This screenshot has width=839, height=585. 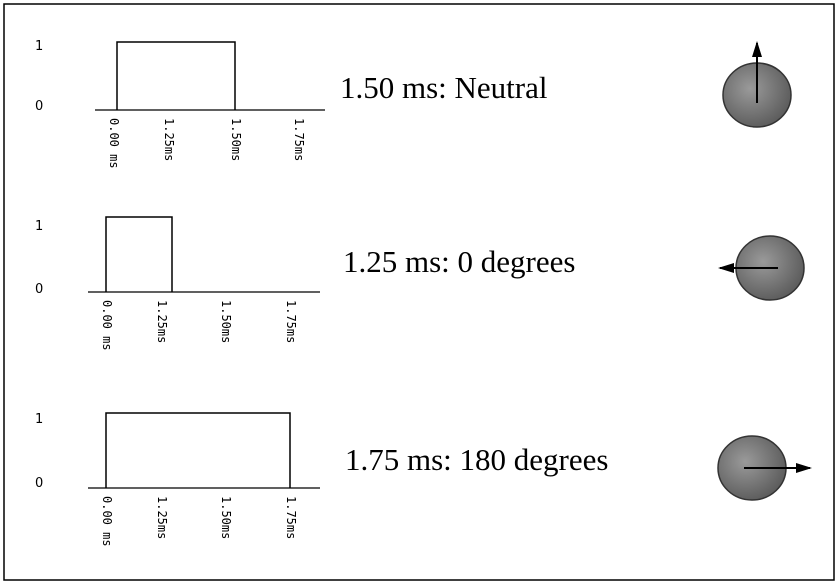 What do you see at coordinates (459, 261) in the screenshot?
I see `caption: 1.25 ms: 0 degrees` at bounding box center [459, 261].